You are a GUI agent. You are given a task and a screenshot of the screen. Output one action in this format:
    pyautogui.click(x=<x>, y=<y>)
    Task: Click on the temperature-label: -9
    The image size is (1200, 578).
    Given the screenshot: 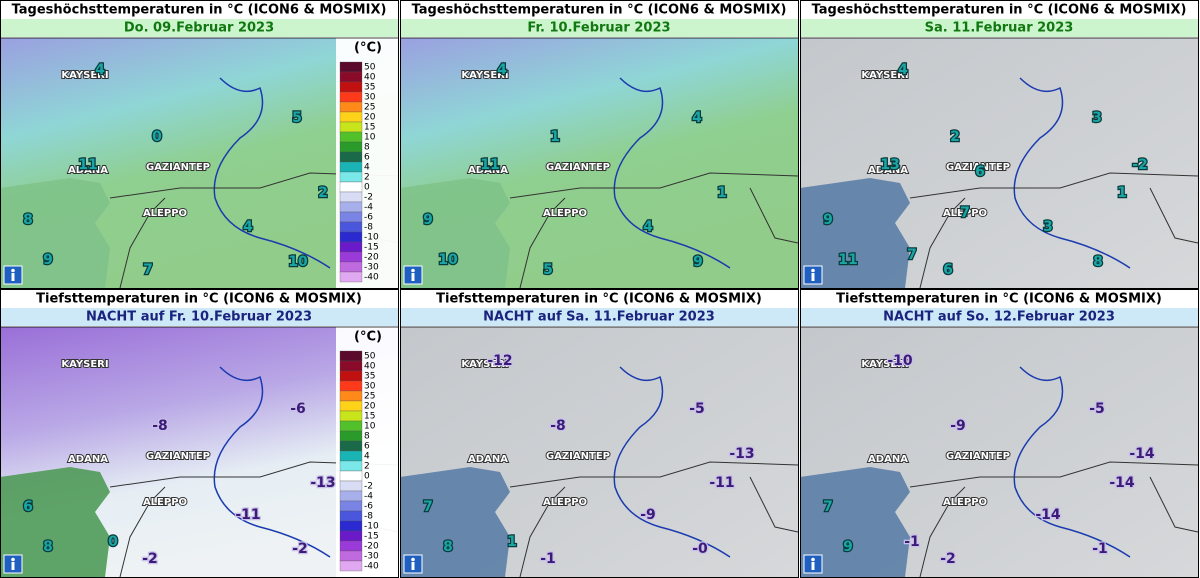 What is the action you would take?
    pyautogui.click(x=648, y=515)
    